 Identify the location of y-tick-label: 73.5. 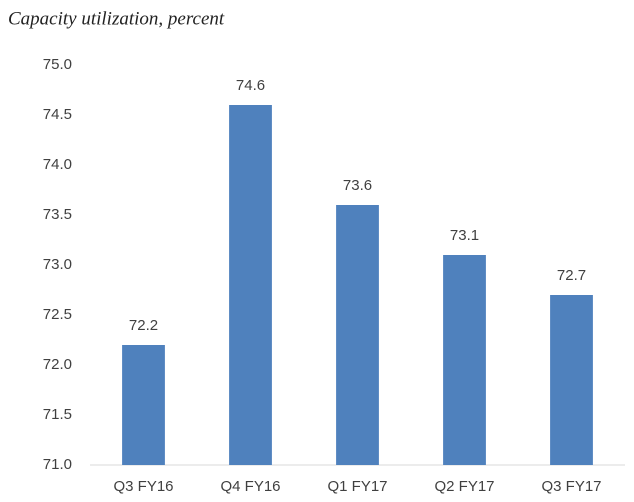
(57, 214).